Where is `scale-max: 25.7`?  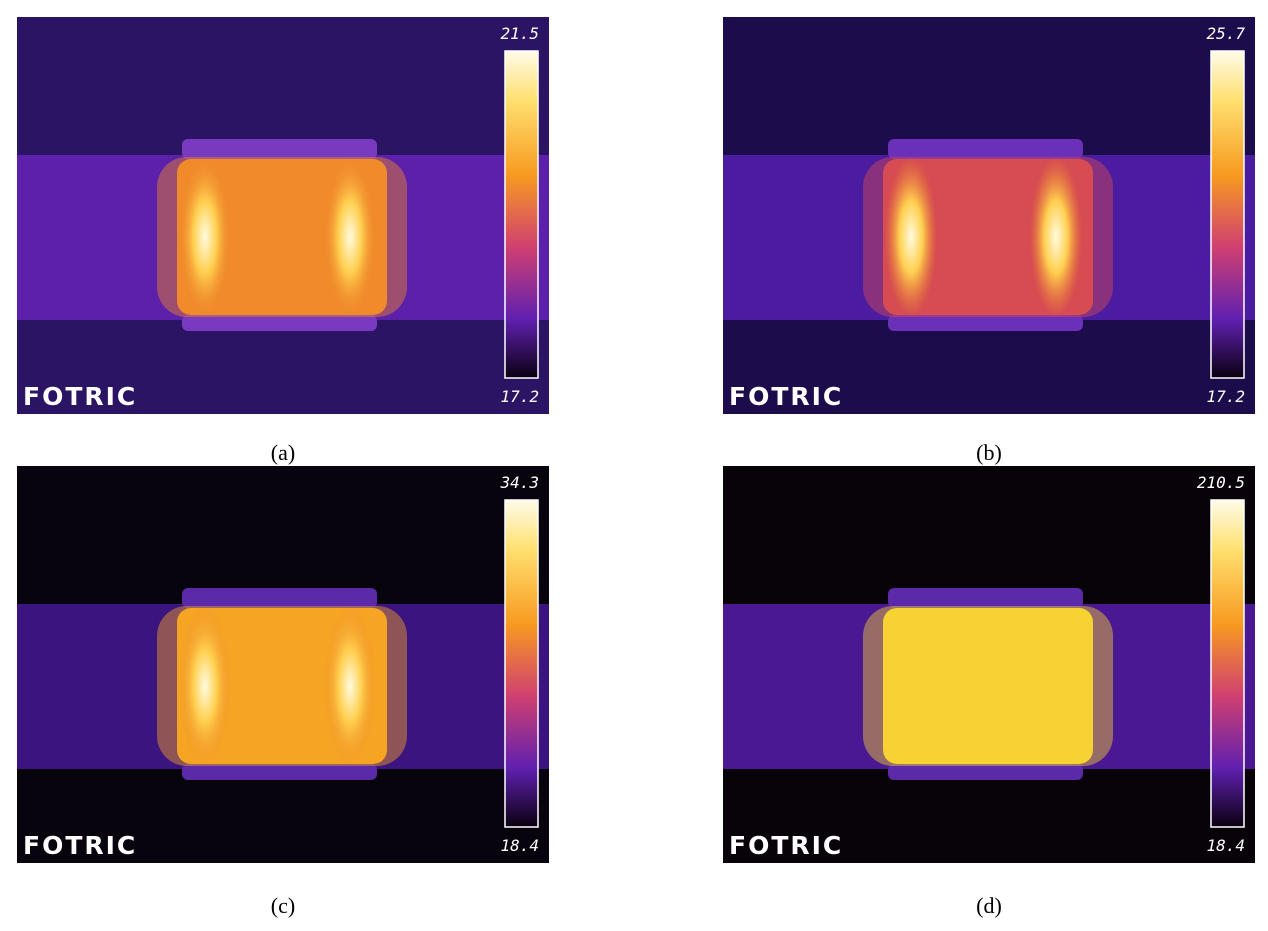 scale-max: 25.7 is located at coordinates (1225, 33).